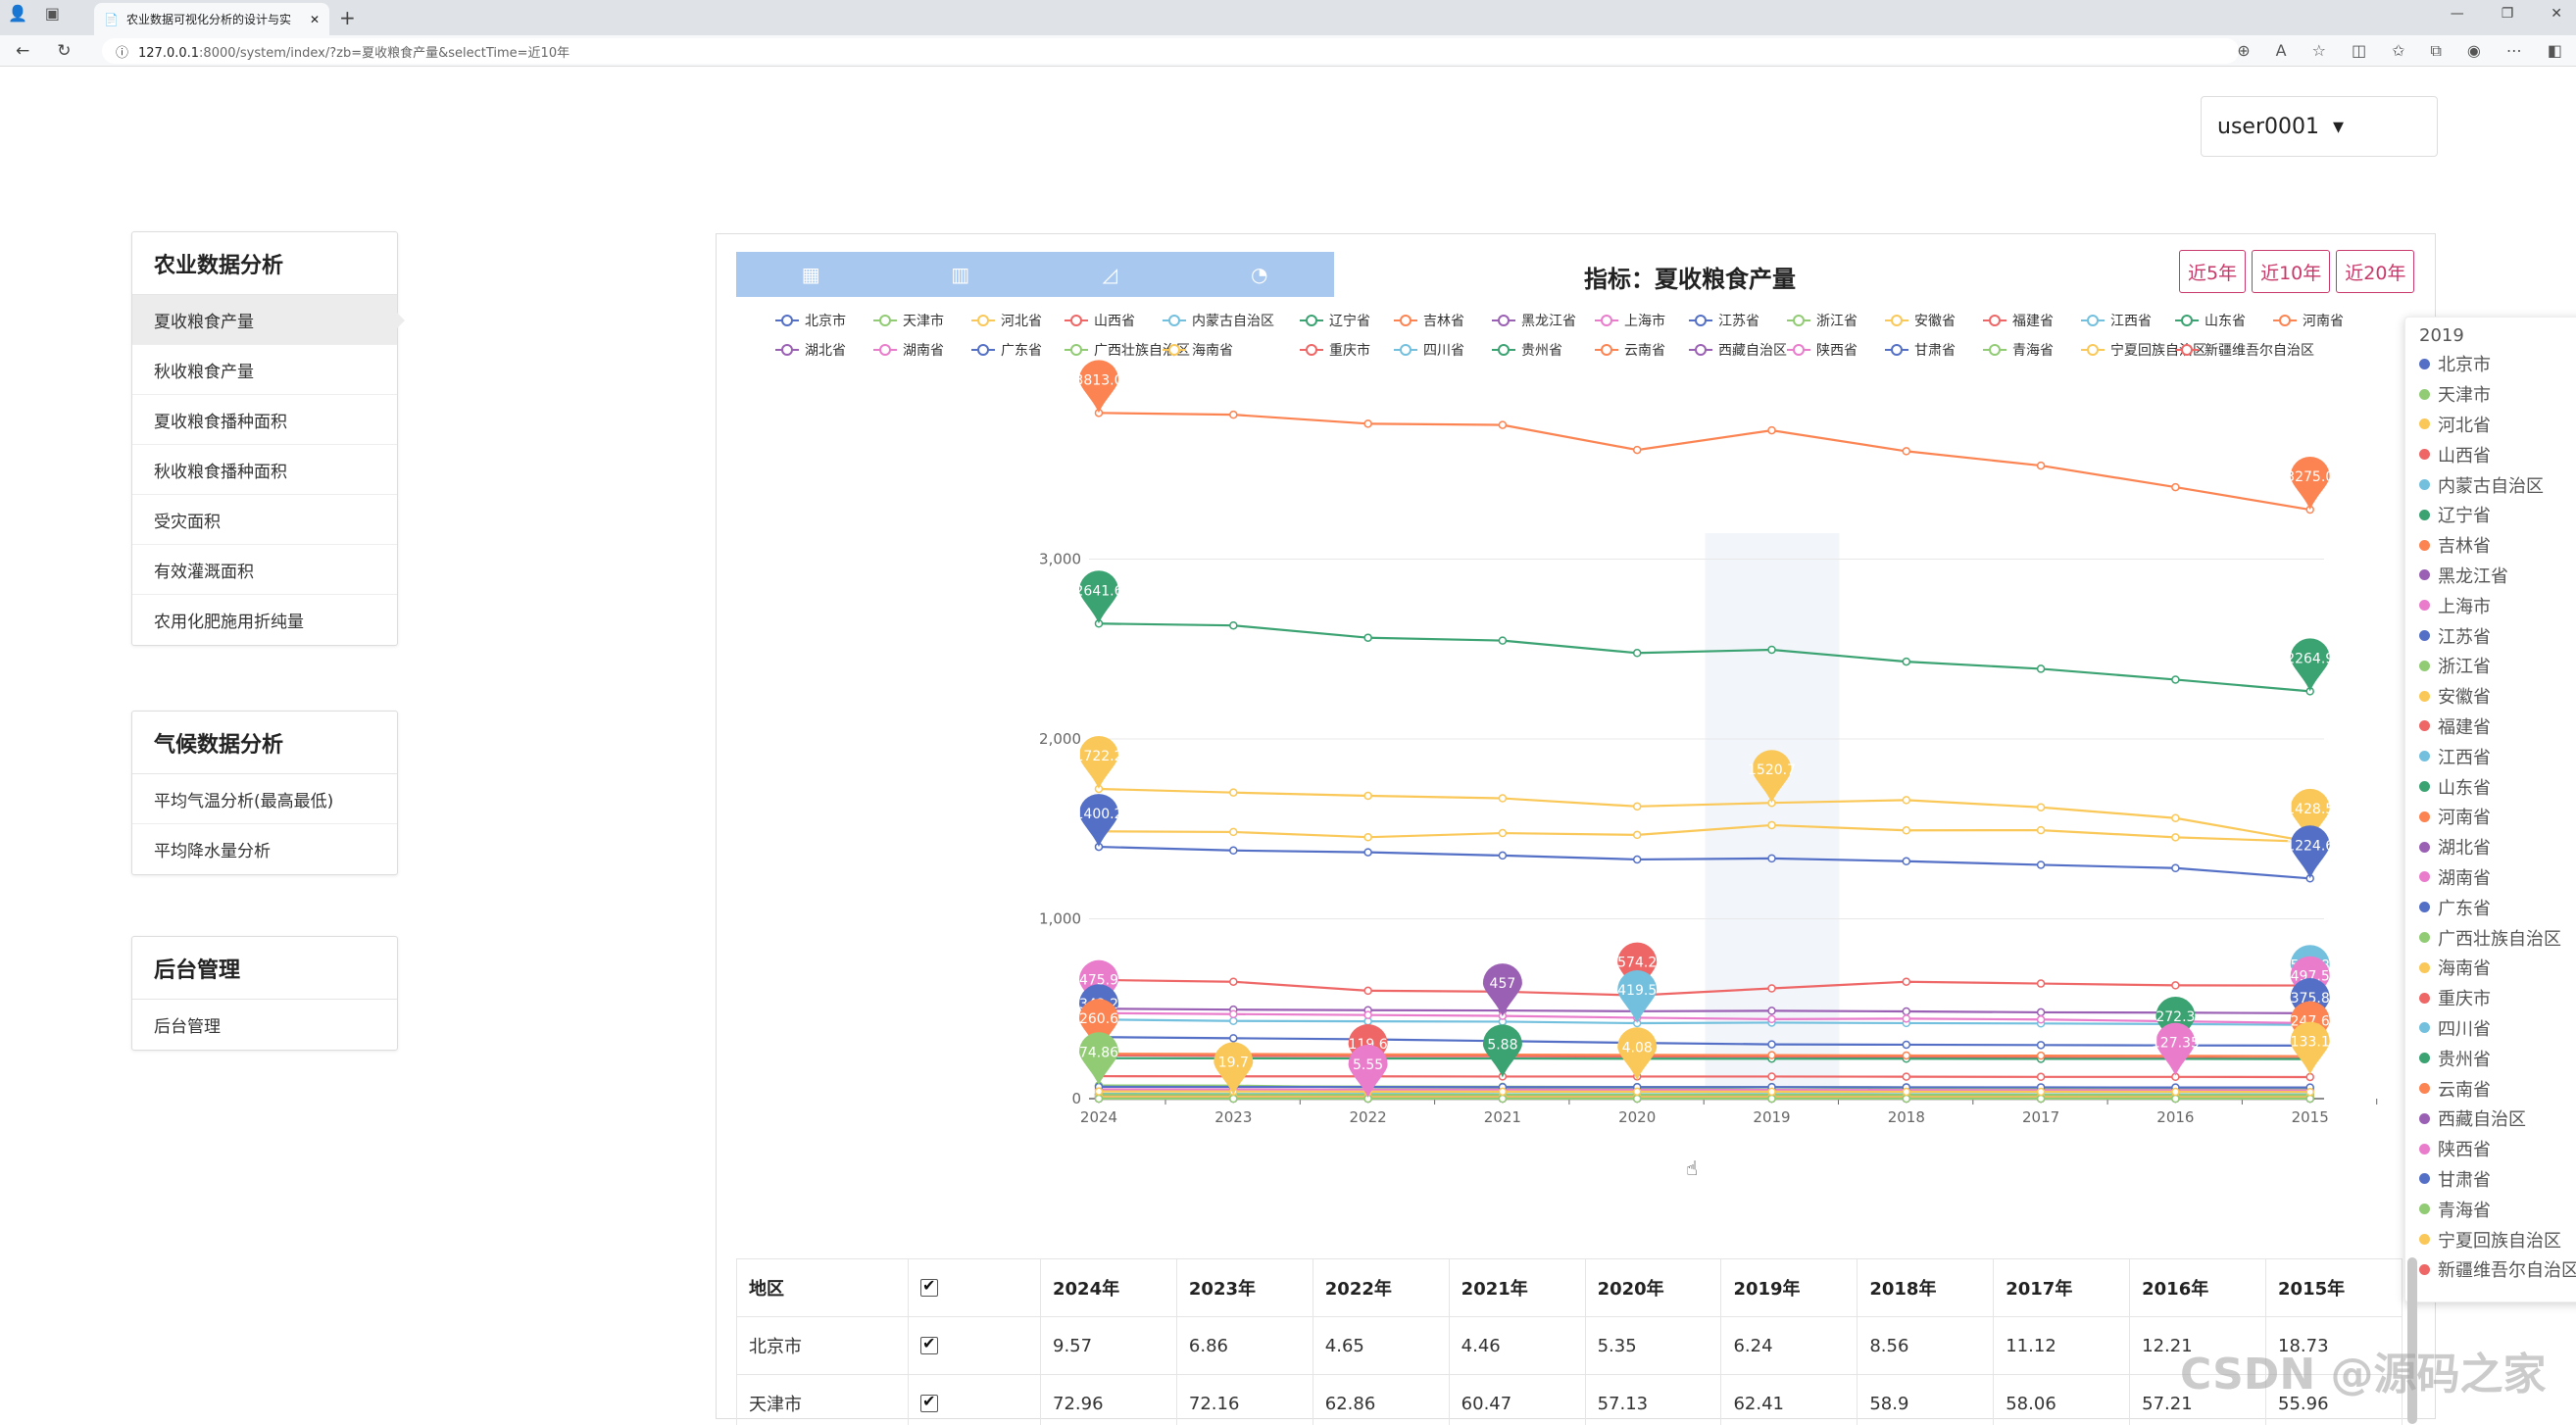  What do you see at coordinates (2507, 665) in the screenshot?
I see `tooltip-series-name: 浙江省` at bounding box center [2507, 665].